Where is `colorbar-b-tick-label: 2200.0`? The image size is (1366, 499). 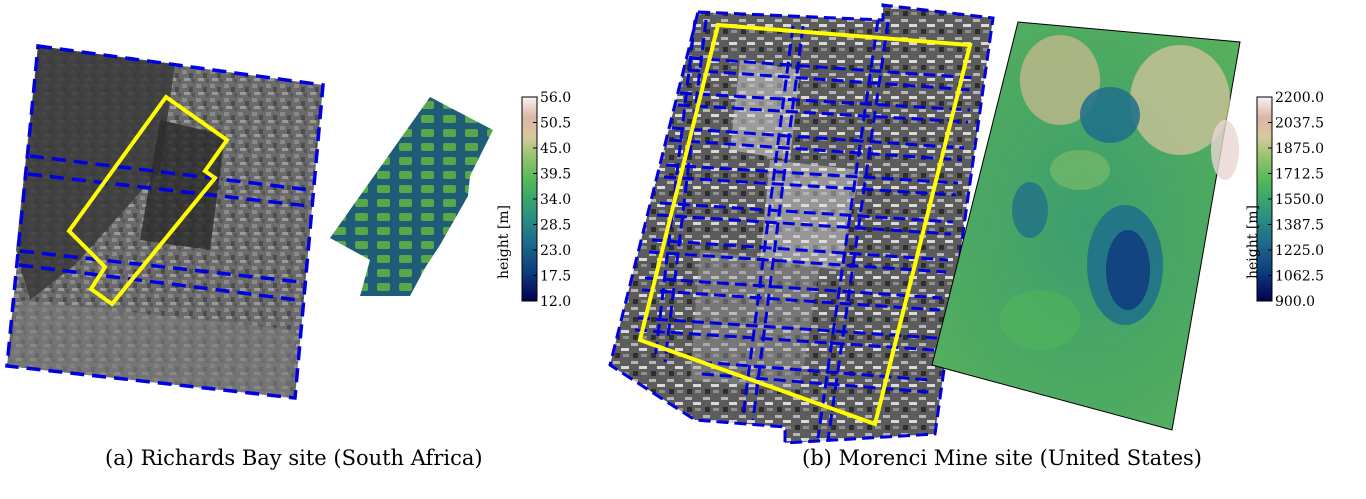
colorbar-b-tick-label: 2200.0 is located at coordinates (1299, 98).